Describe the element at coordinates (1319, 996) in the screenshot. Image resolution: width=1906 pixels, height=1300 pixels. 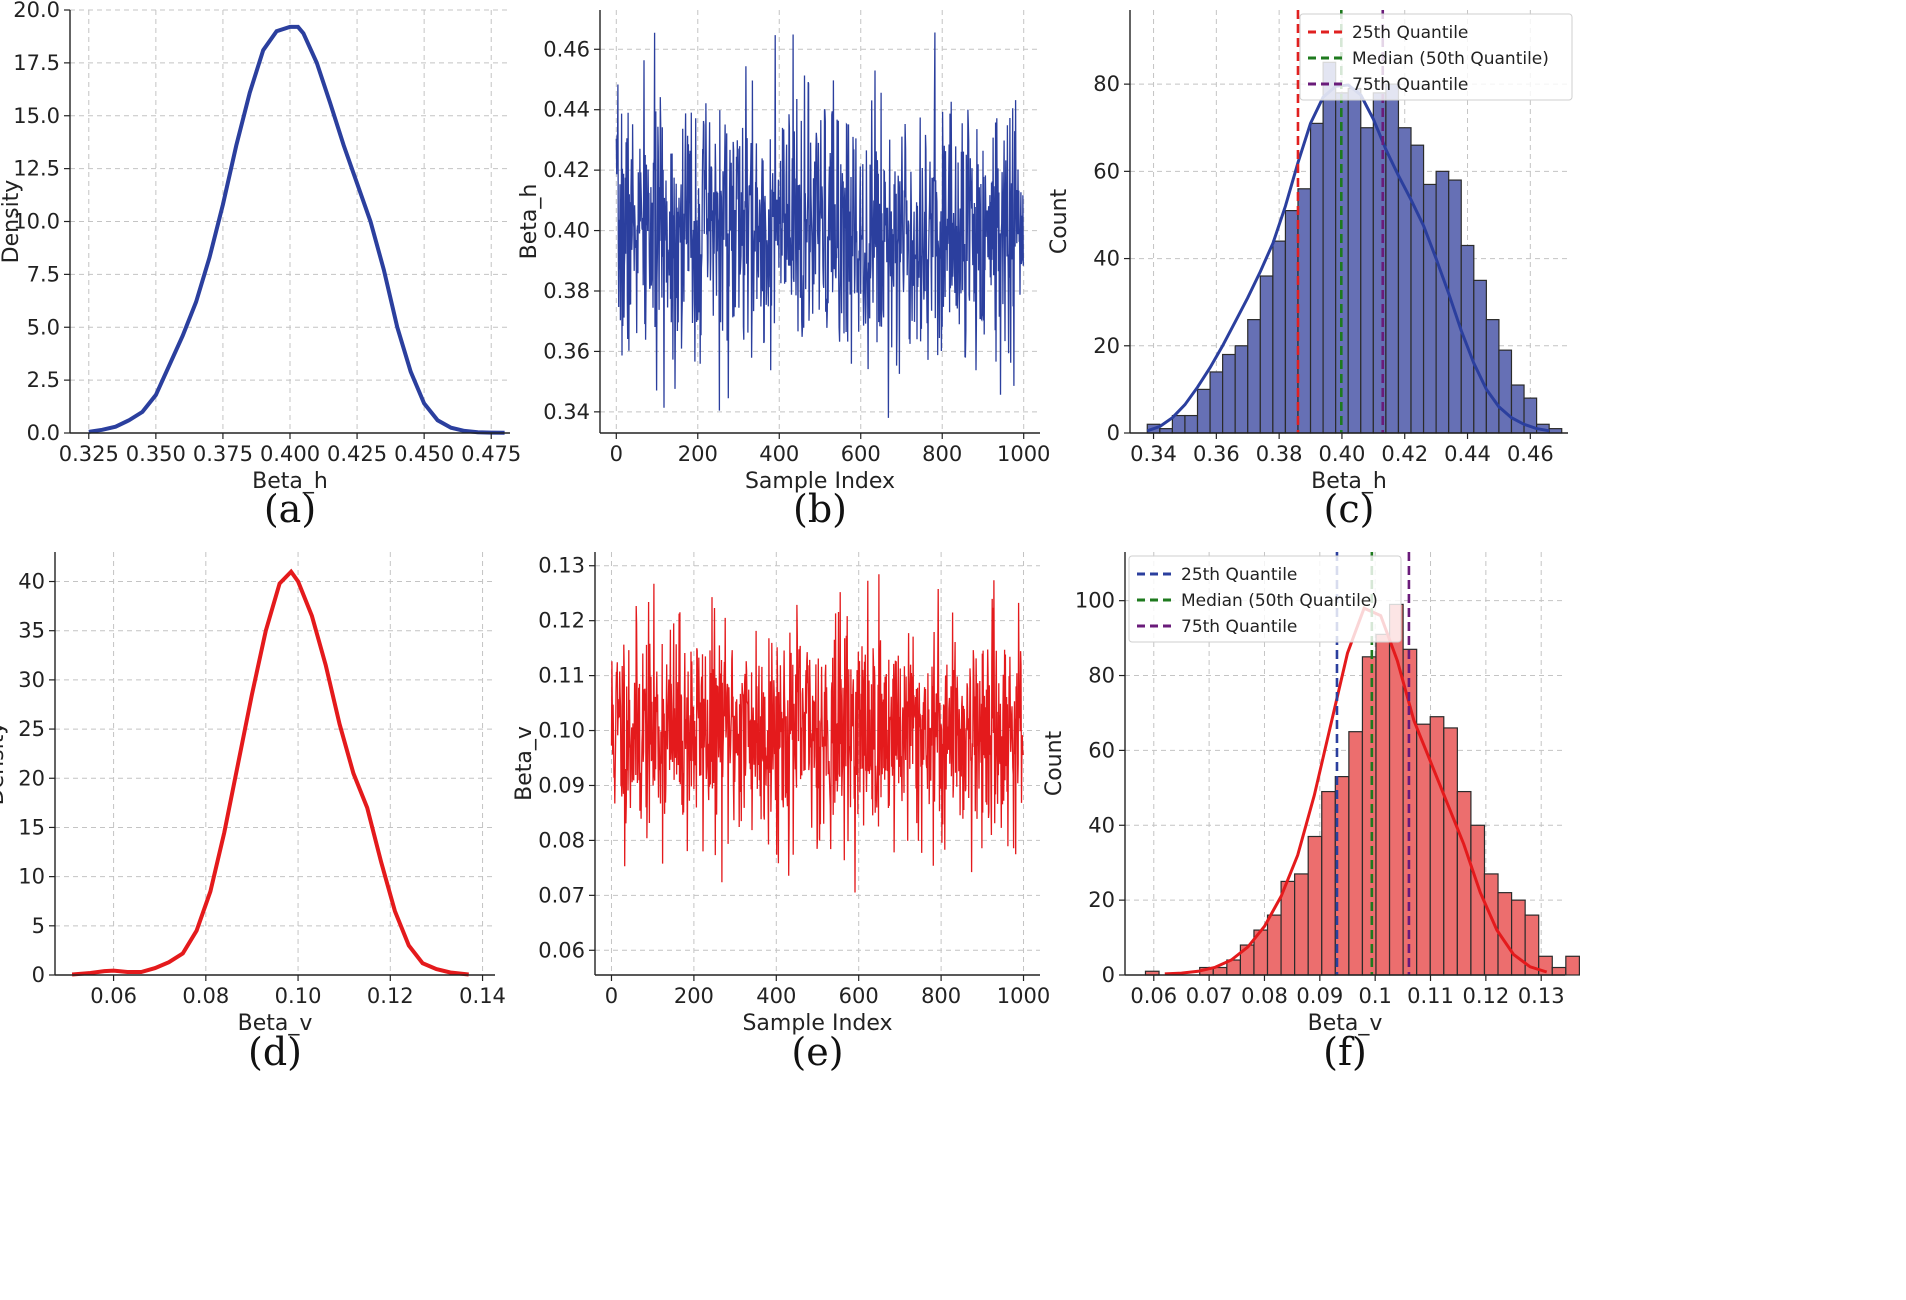
I see `panel-f-xtick-label-3: 0.09` at that location.